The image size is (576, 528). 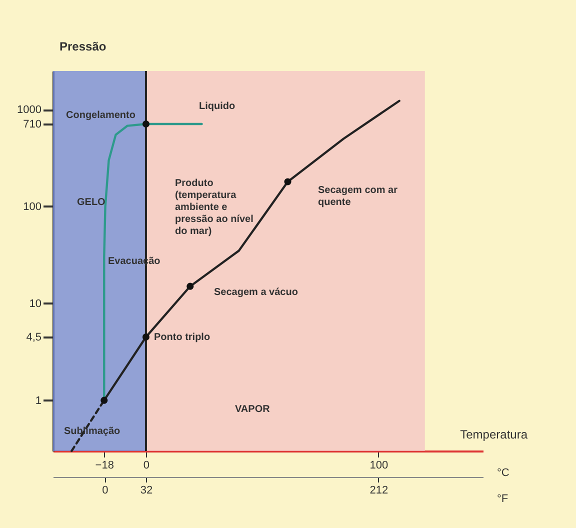 What do you see at coordinates (34, 338) in the screenshot?
I see `y-tick-label: 4,5` at bounding box center [34, 338].